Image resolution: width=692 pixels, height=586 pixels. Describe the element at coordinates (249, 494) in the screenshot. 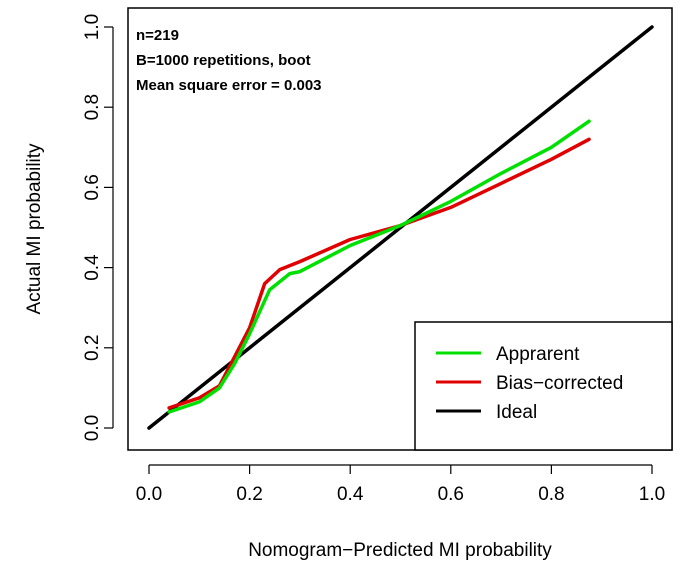

I see `x-tick-label: 0.2` at that location.